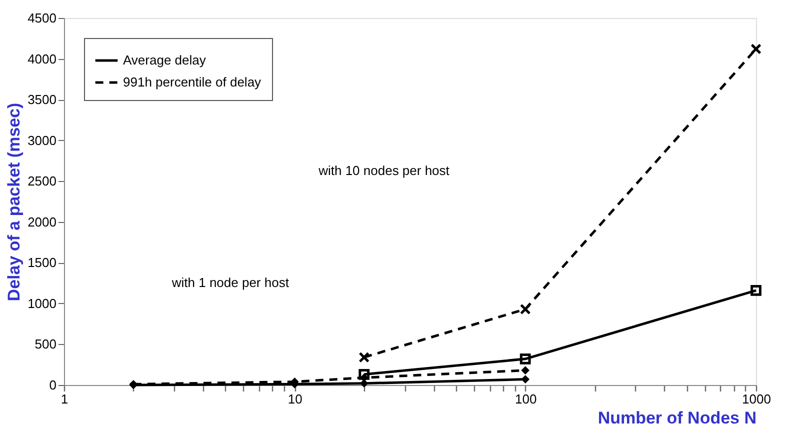  I want to click on y-axis-title: Delay of a packet (msec), so click(14, 202).